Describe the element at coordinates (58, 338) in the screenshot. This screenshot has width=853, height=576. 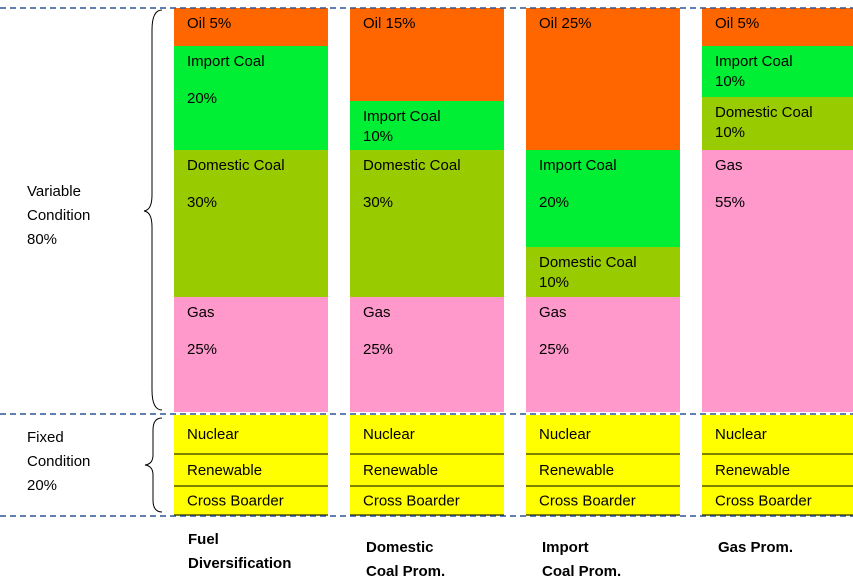
I see `left-labels: Variable Condition 80% Fixed Condition 20%` at that location.